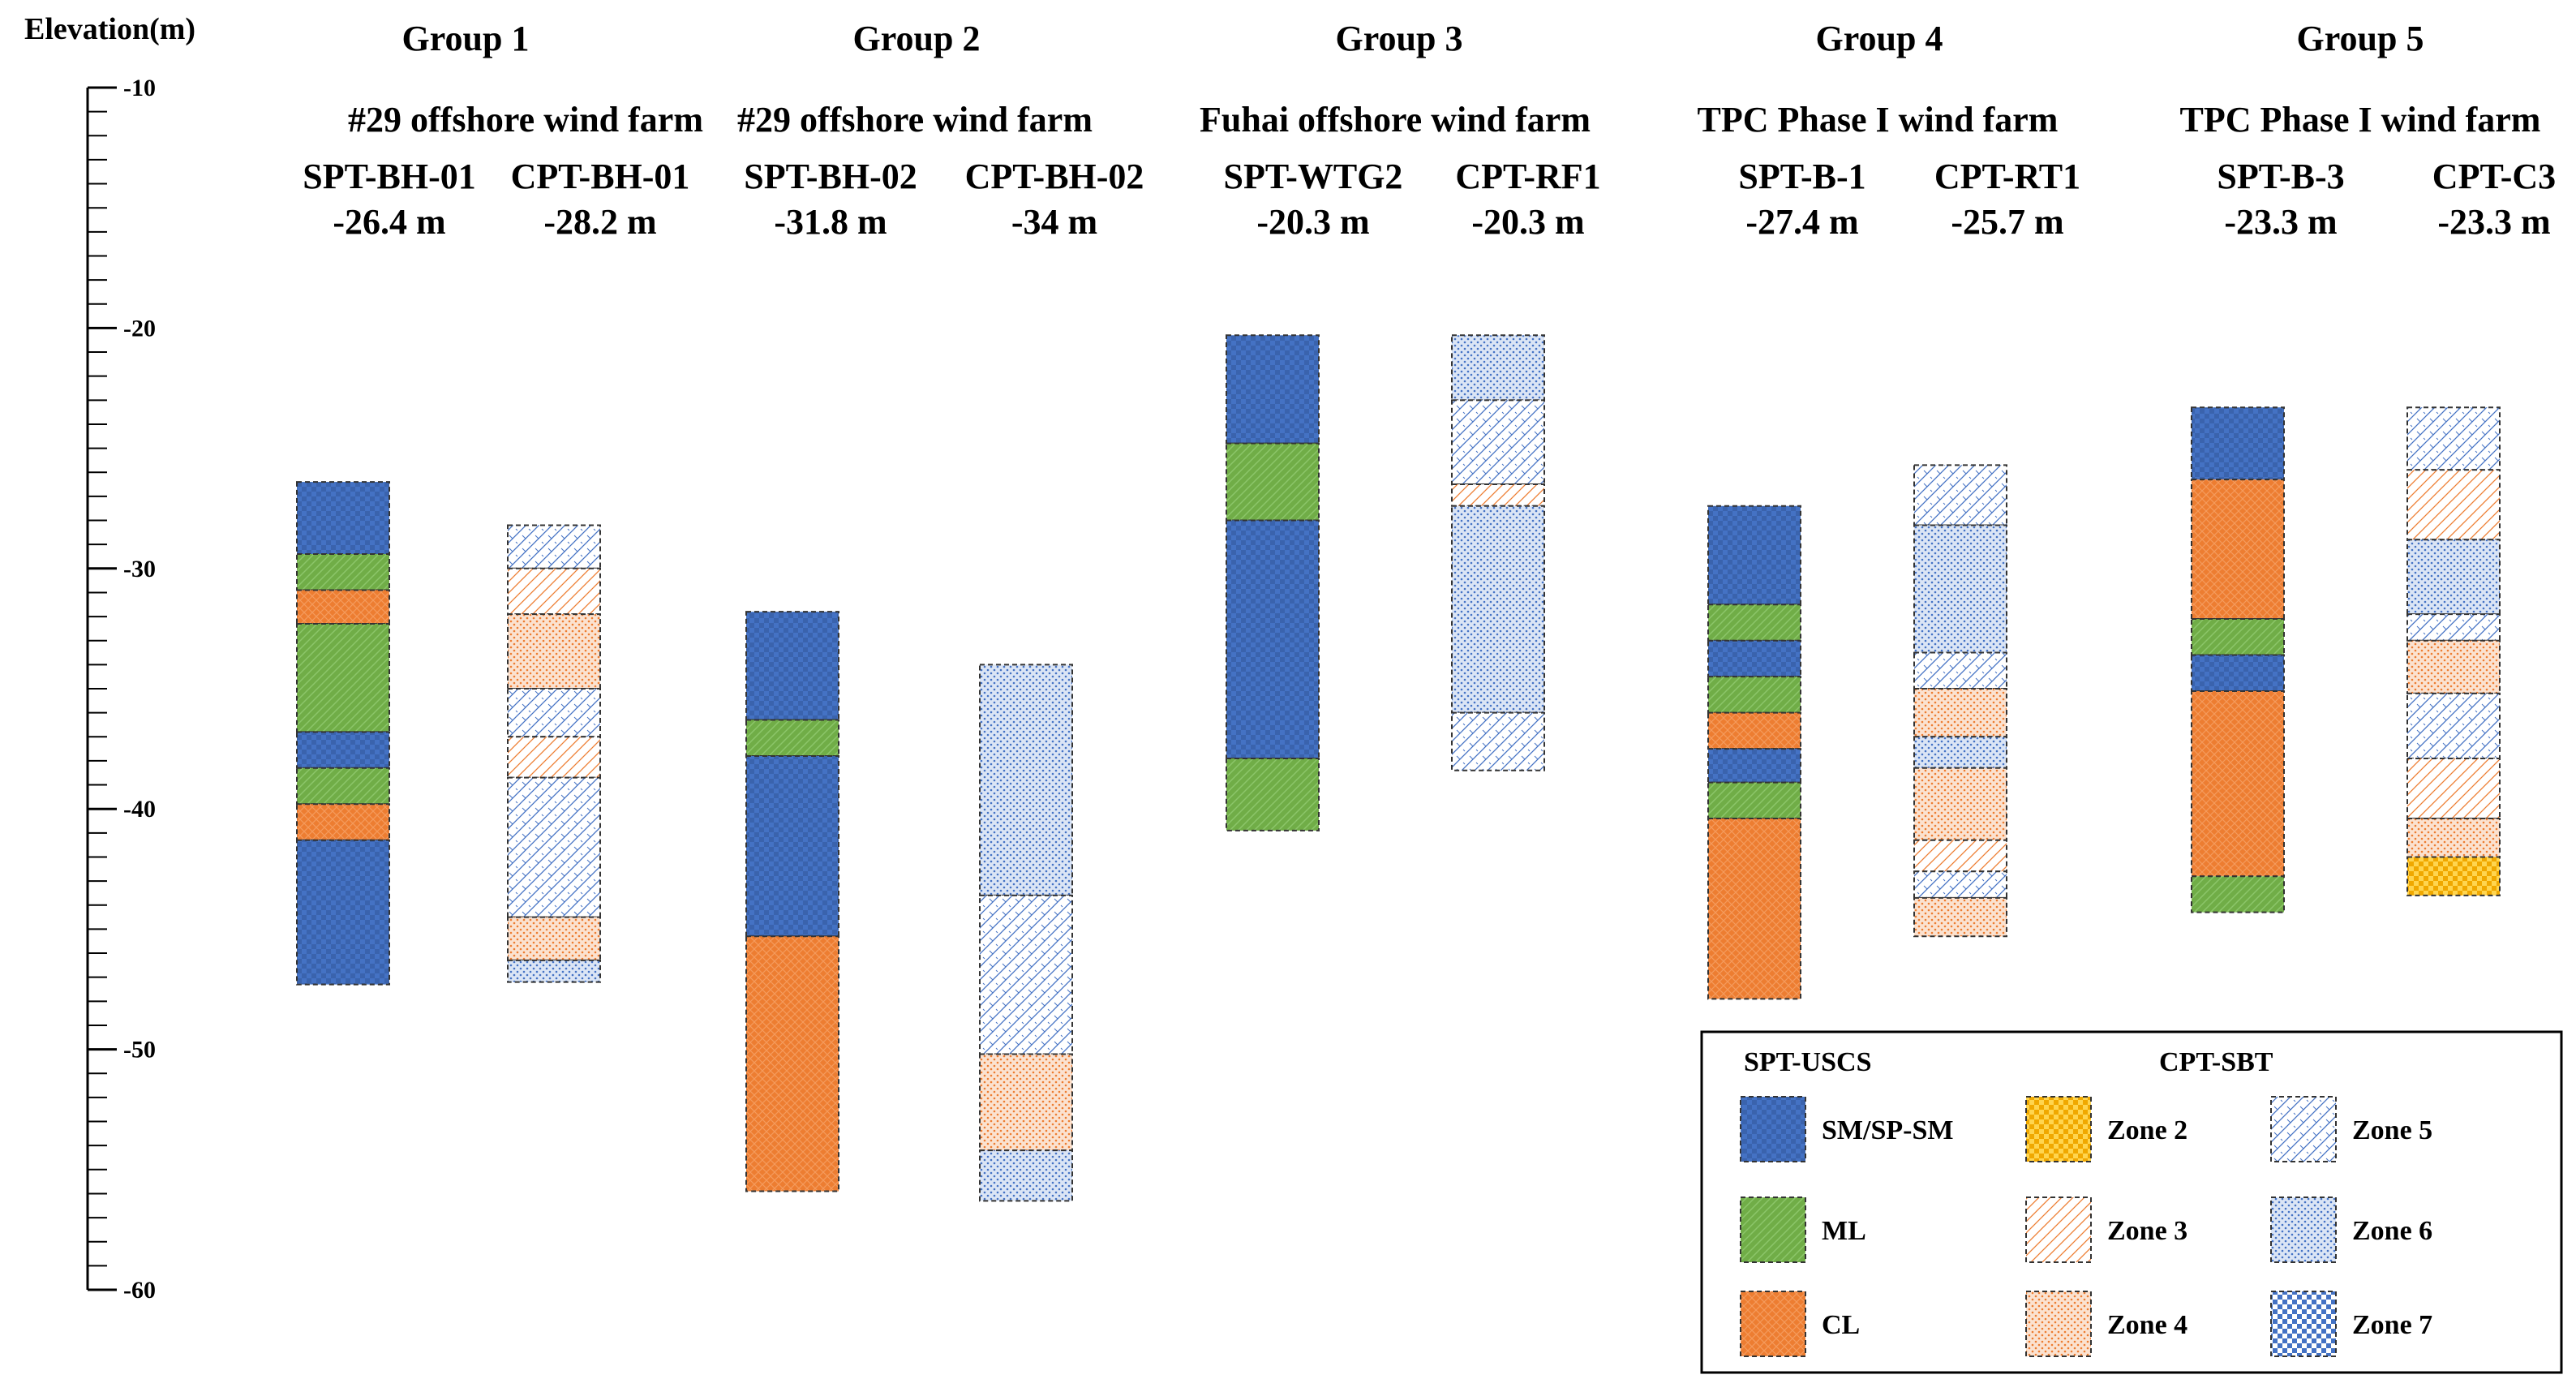 This screenshot has height=1392, width=2576. I want to click on y-tick-label: -20, so click(139, 328).